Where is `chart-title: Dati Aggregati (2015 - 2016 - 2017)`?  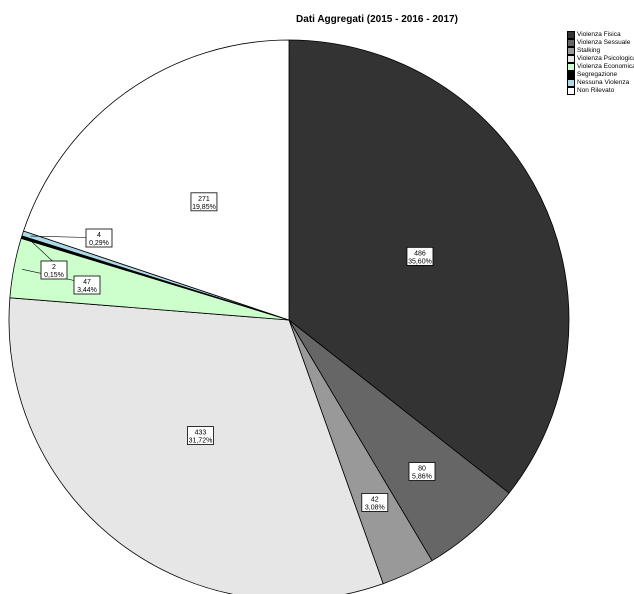 chart-title: Dati Aggregati (2015 - 2016 - 2017) is located at coordinates (377, 19).